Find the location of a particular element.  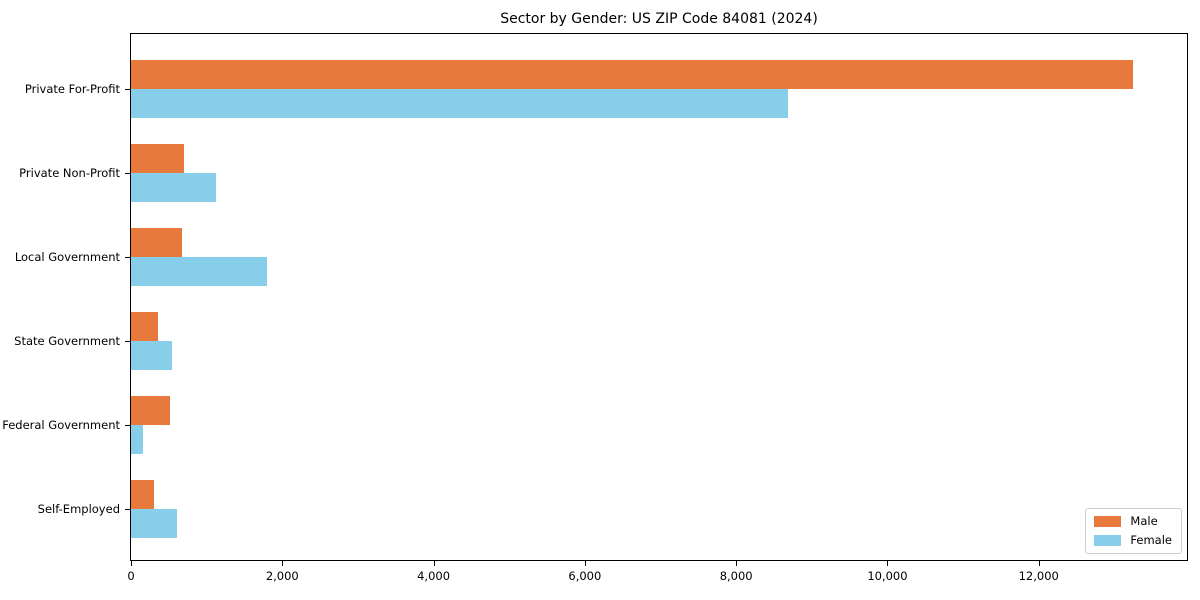

bar-female-self-employed is located at coordinates (154, 523).